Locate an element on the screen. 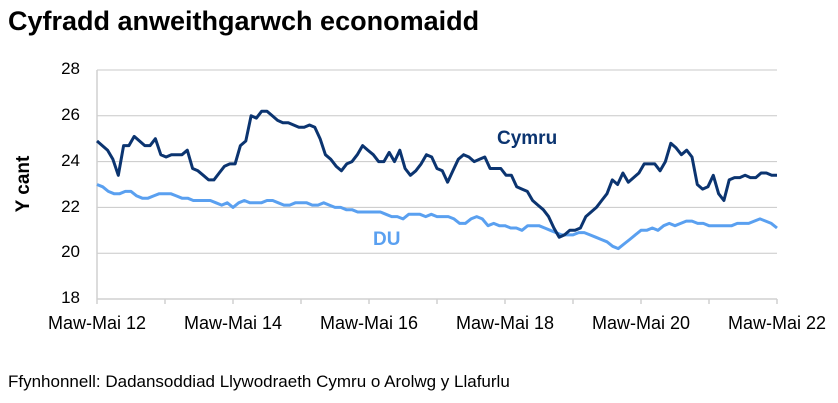 This screenshot has width=838, height=403. x-tick: Maw-Mai 22 is located at coordinates (777, 323).